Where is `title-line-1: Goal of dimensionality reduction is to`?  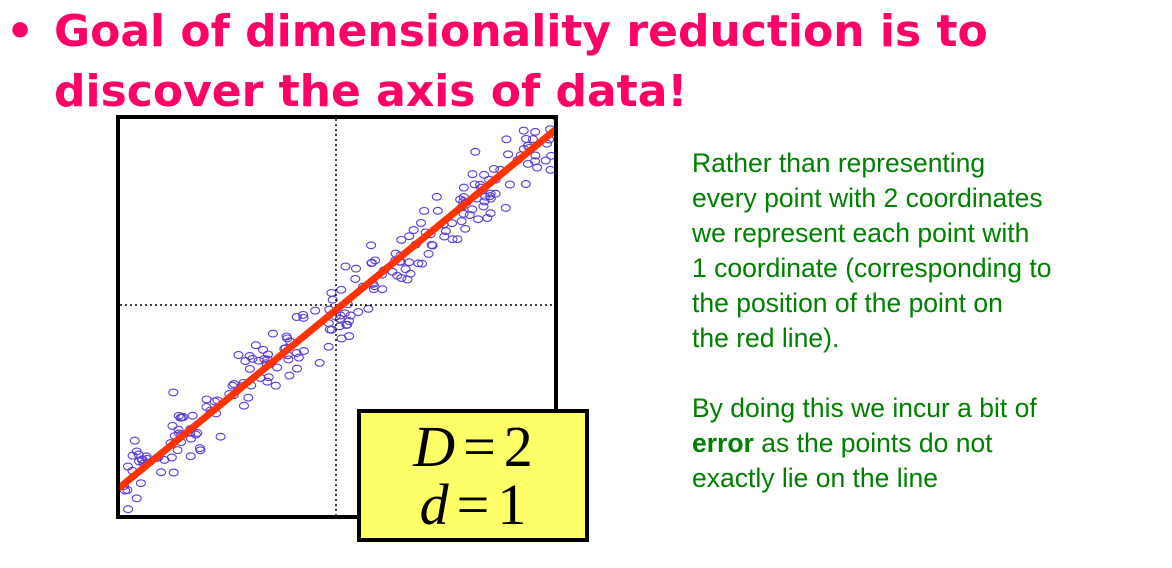
title-line-1: Goal of dimensionality reduction is to is located at coordinates (521, 31).